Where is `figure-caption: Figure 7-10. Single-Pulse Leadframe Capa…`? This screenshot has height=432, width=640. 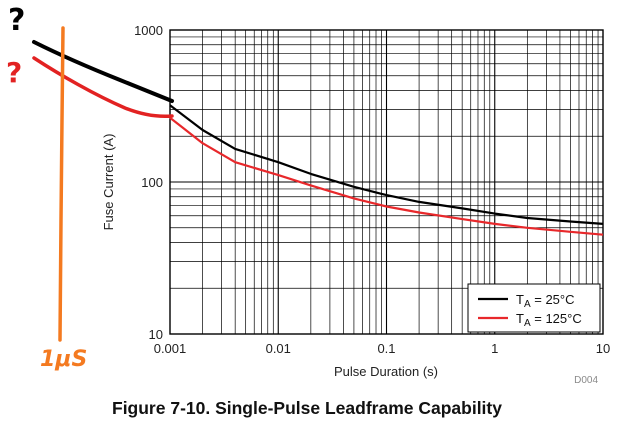 figure-caption: Figure 7-10. Single-Pulse Leadframe Capa… is located at coordinates (307, 408).